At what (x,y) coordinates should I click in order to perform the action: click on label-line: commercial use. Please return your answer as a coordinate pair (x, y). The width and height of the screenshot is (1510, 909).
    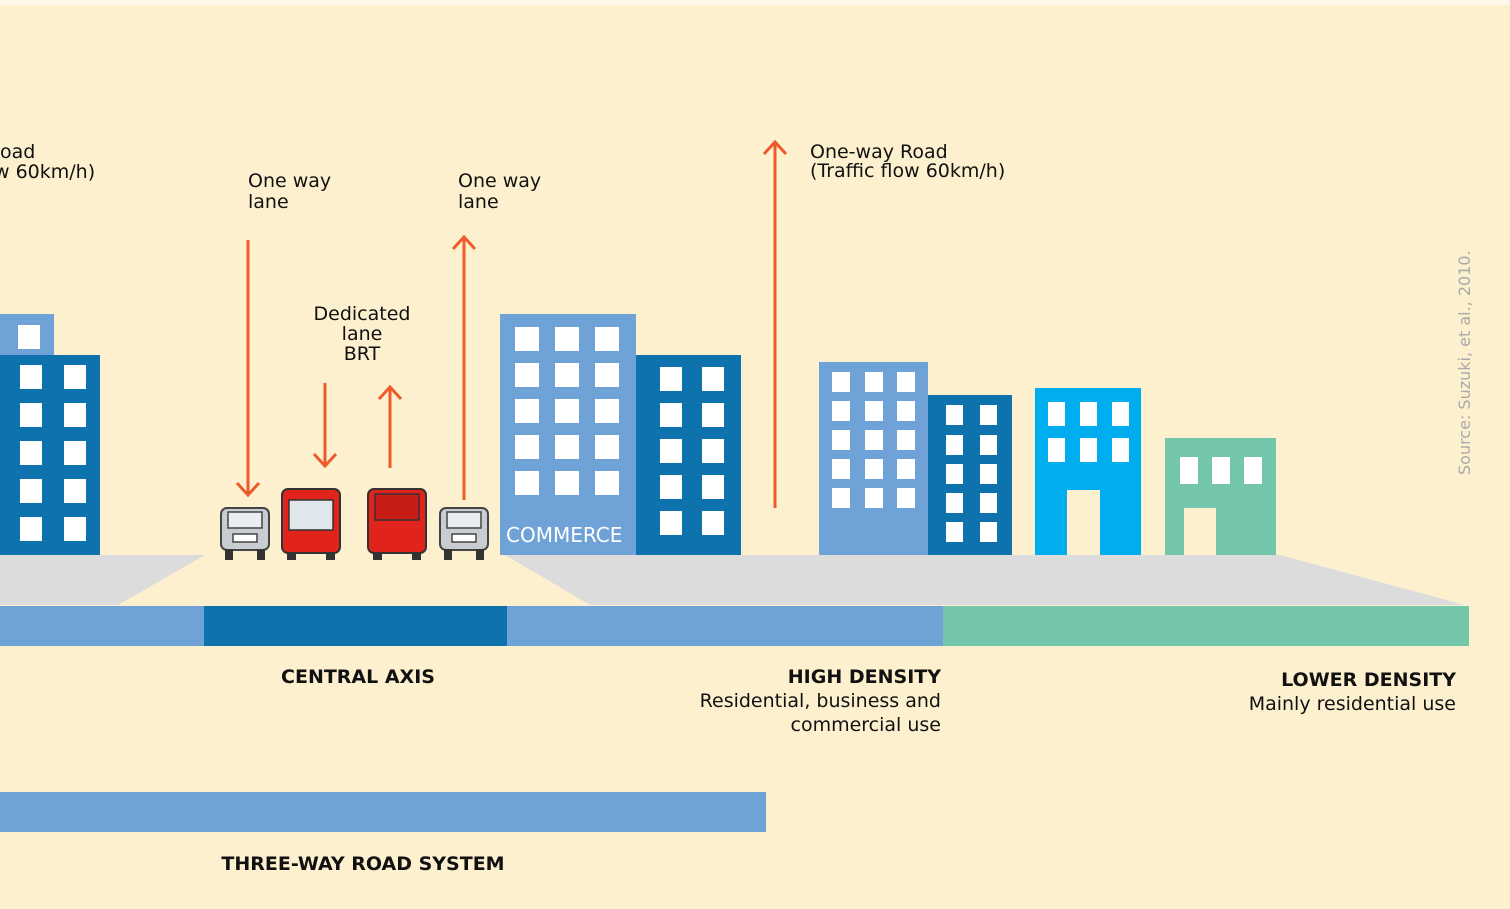
    Looking at the image, I should click on (866, 725).